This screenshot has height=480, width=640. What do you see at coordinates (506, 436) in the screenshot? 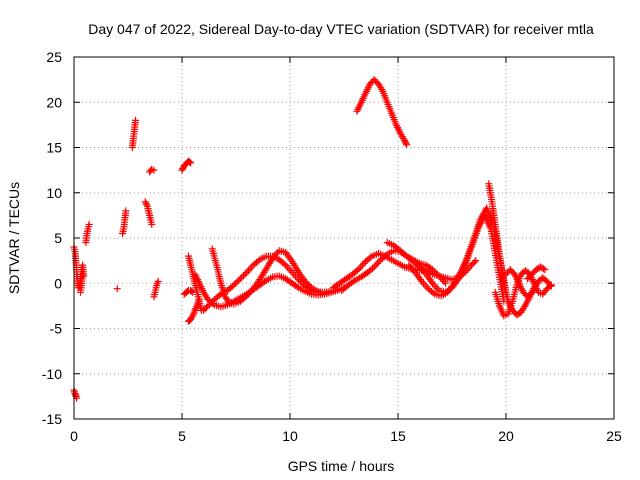
I see `x-tick-label: 20` at bounding box center [506, 436].